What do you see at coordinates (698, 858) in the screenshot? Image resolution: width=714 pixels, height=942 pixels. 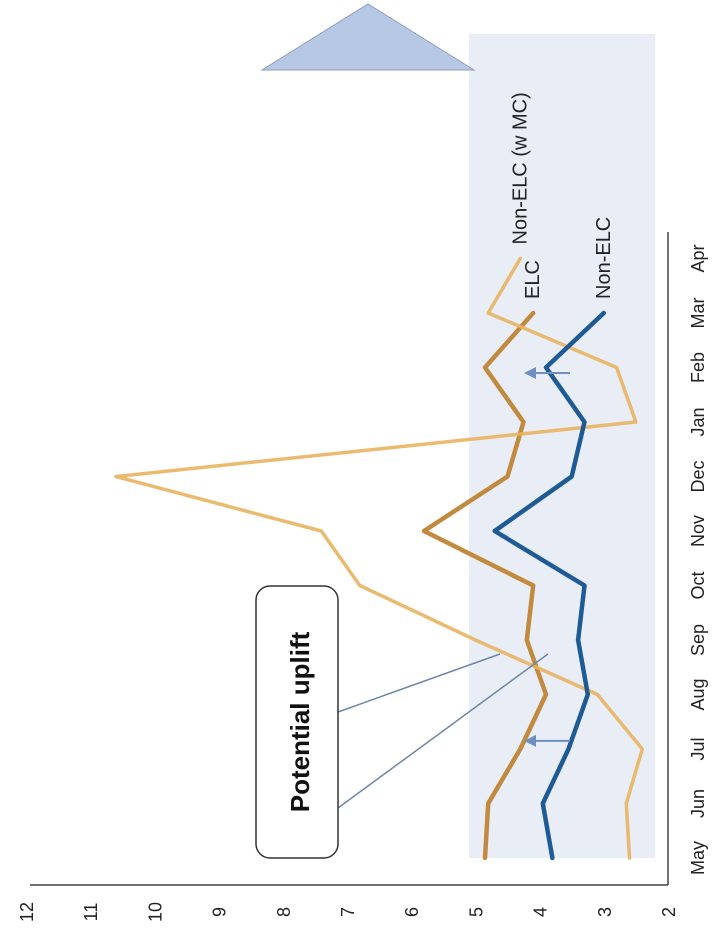 I see `month-tick-label: May` at bounding box center [698, 858].